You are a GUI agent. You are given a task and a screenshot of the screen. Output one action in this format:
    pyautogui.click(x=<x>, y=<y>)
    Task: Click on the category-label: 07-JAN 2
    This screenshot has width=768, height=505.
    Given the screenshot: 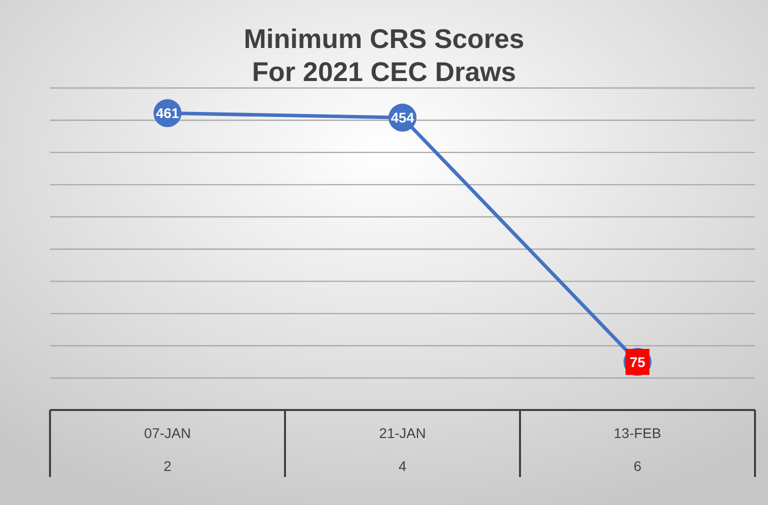 What is the action you would take?
    pyautogui.click(x=167, y=449)
    